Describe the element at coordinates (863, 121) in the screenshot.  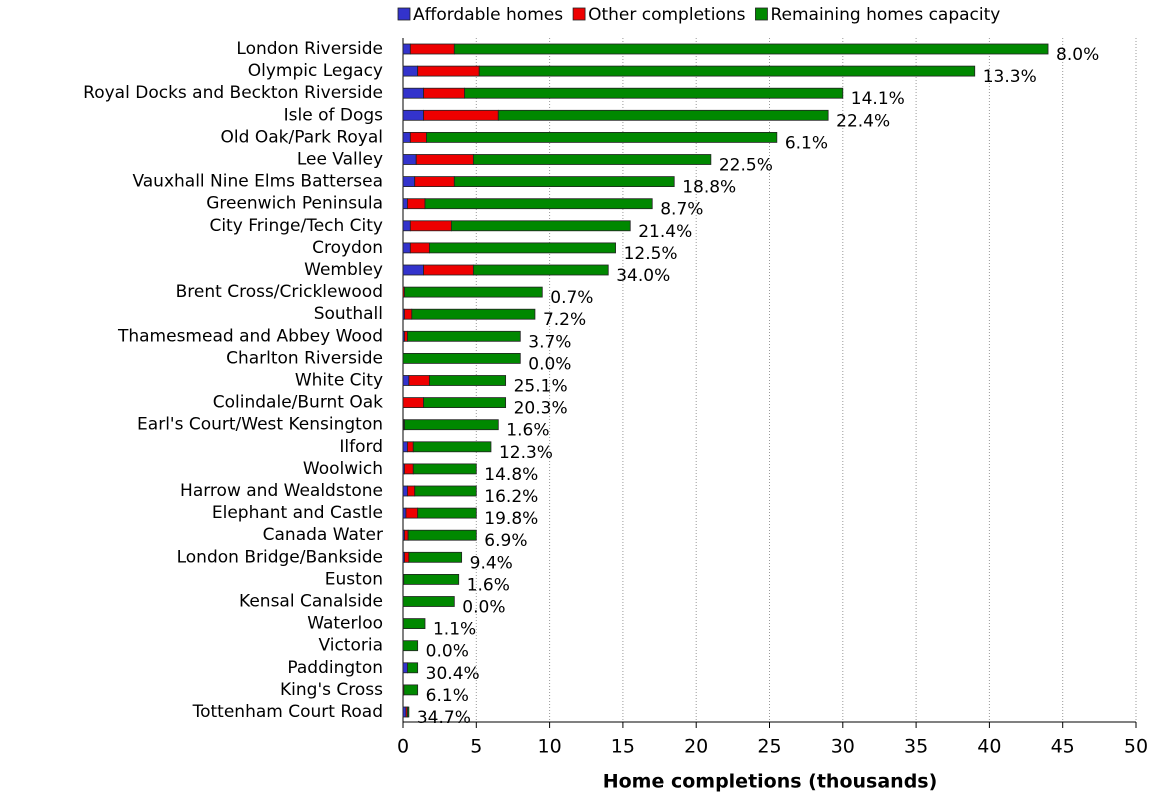
I see `bar-annotation: 22.4%` at that location.